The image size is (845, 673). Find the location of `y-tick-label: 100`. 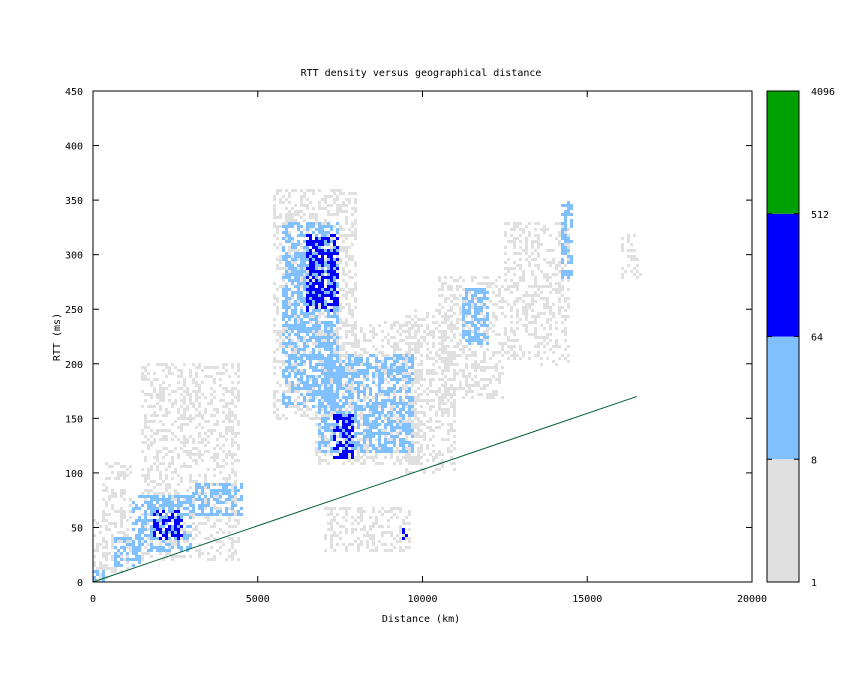

y-tick-label: 100 is located at coordinates (74, 474).